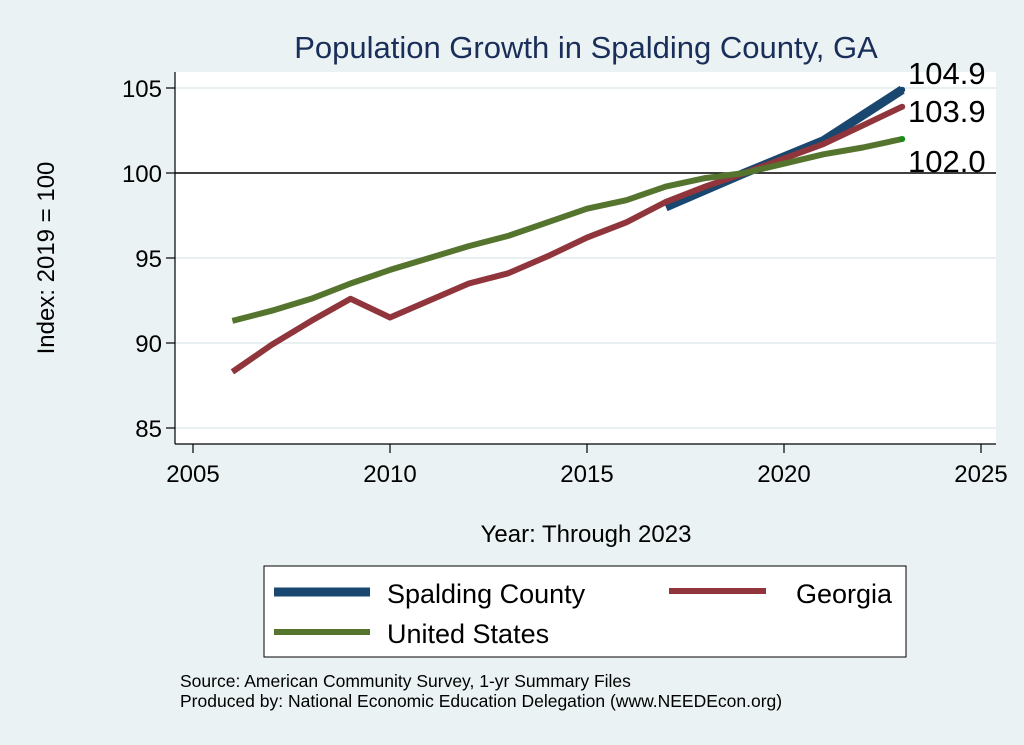 The image size is (1024, 745). What do you see at coordinates (46, 258) in the screenshot?
I see `y-axis-title: Index: 2019 = 100` at bounding box center [46, 258].